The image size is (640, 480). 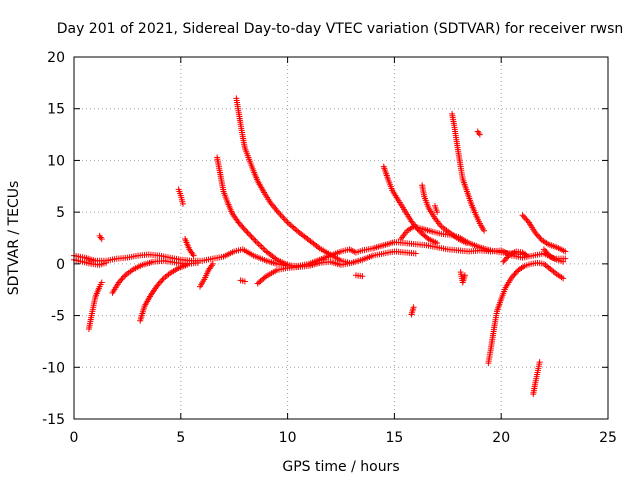 What do you see at coordinates (56, 161) in the screenshot?
I see `y-tick-label: 10` at bounding box center [56, 161].